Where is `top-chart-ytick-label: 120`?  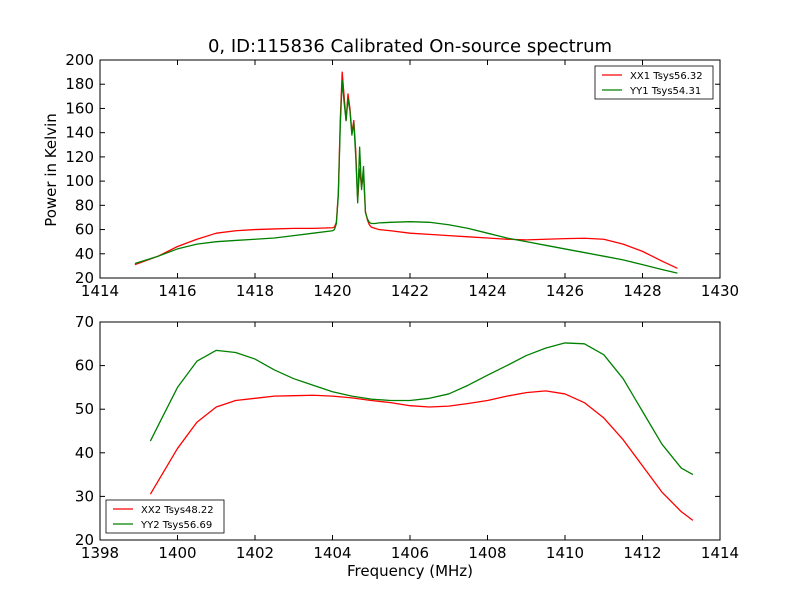 top-chart-ytick-label: 120 is located at coordinates (79, 157).